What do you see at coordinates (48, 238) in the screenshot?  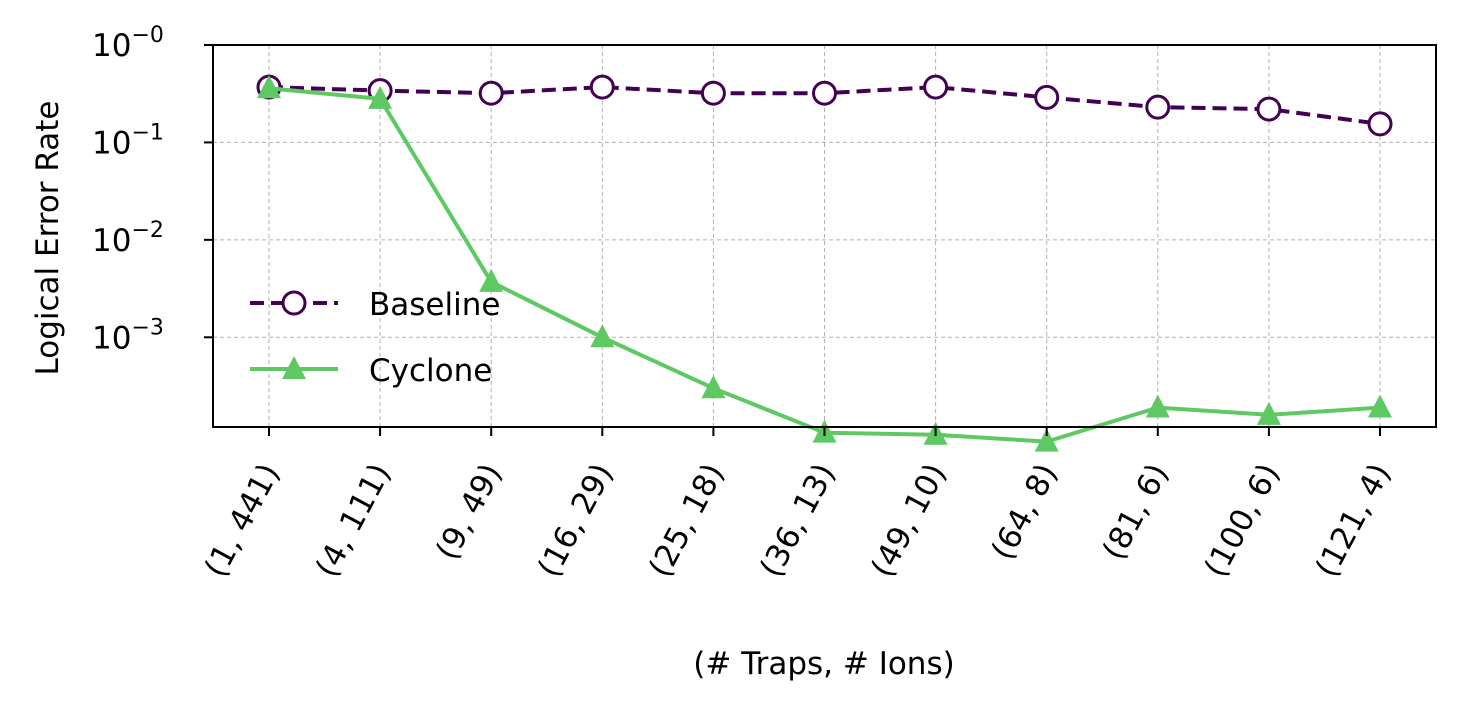 I see `y-axis-label: Logical Error Rate` at bounding box center [48, 238].